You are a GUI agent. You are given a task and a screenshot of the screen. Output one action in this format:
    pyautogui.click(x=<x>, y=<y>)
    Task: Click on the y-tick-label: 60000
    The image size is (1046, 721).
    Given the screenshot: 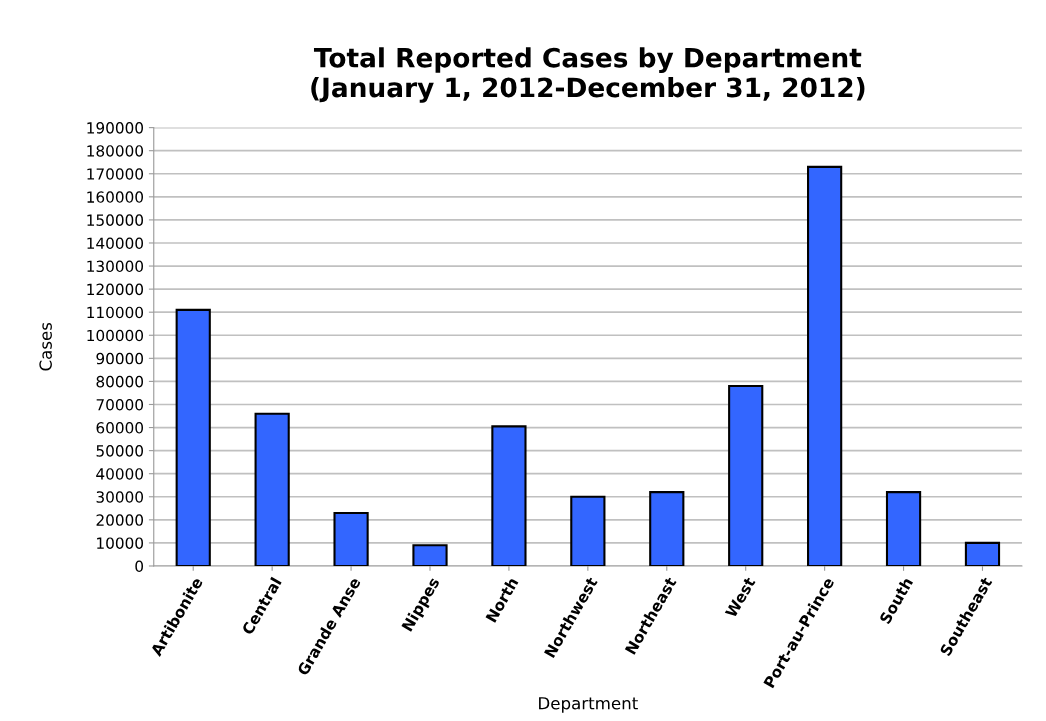 What is the action you would take?
    pyautogui.click(x=120, y=428)
    